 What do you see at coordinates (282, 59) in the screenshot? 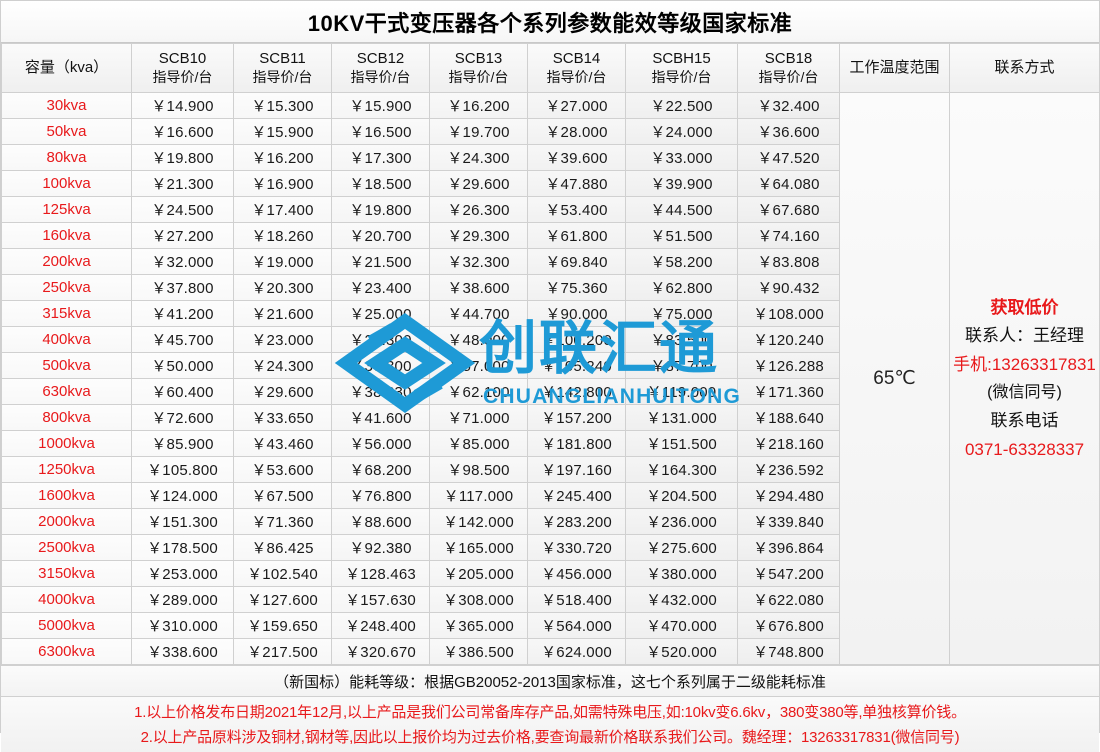
I see `col-header-scb11-line1: SCB11` at bounding box center [282, 59].